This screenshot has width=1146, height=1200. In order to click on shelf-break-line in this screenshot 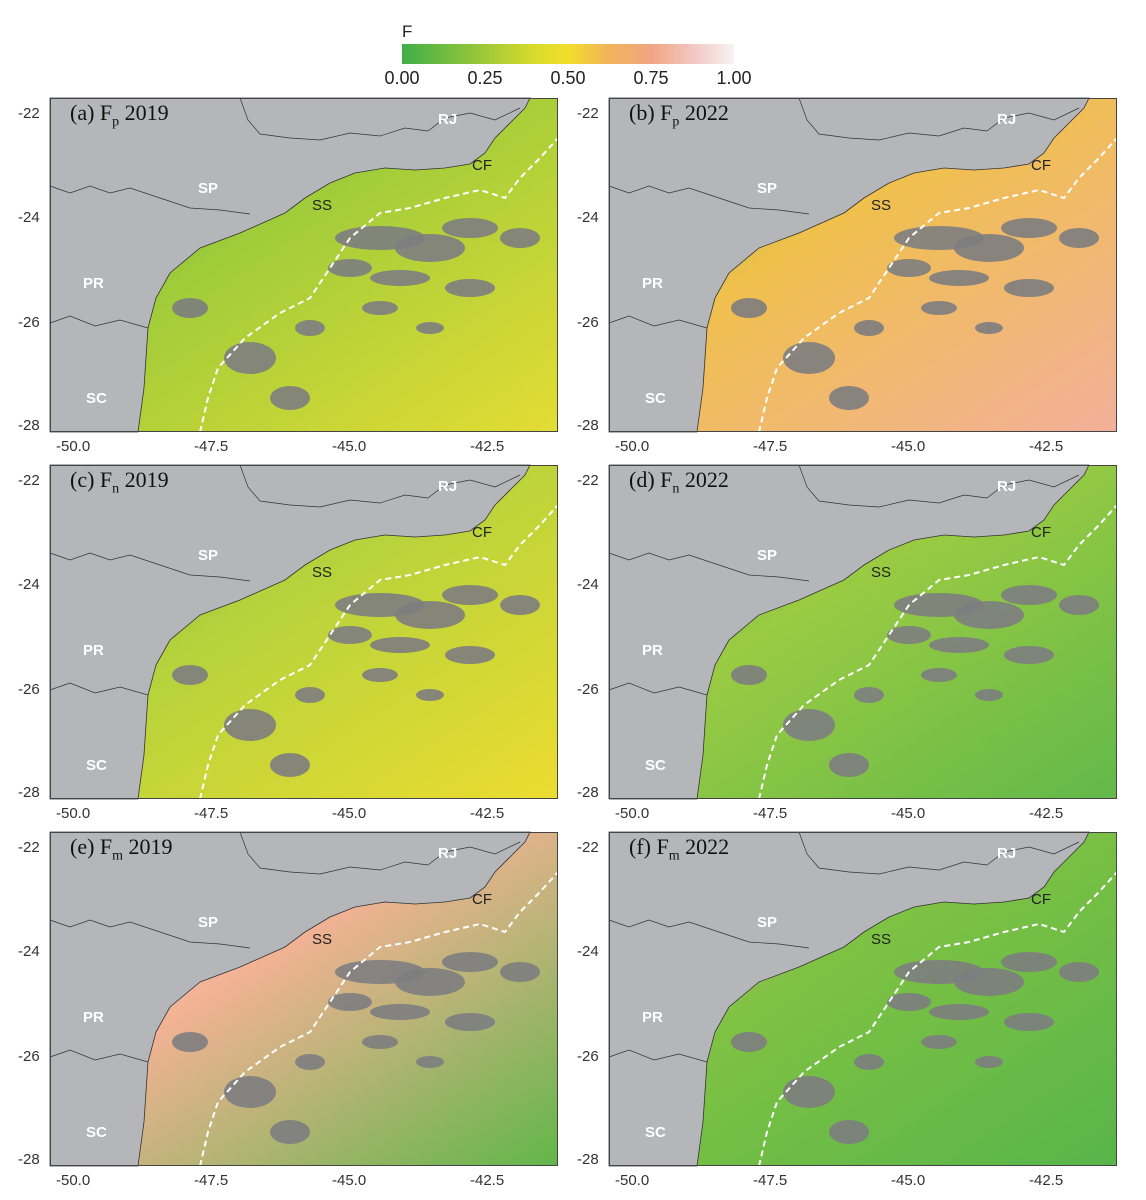, I will do `click(938, 285)`.